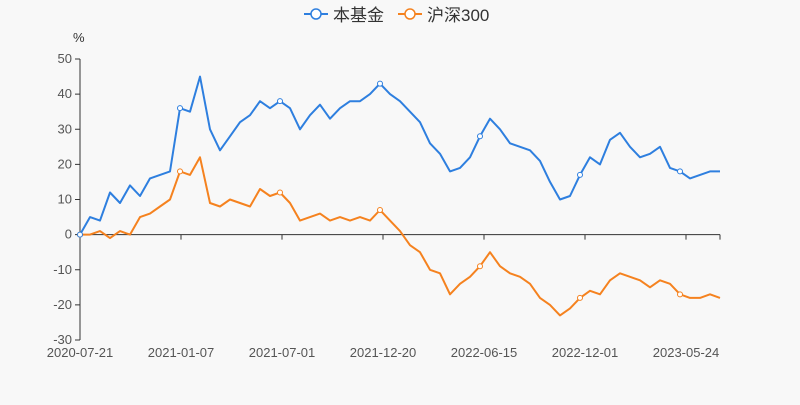 The height and width of the screenshot is (405, 800). I want to click on x-tick-label: 2021-01-07, so click(181, 352).